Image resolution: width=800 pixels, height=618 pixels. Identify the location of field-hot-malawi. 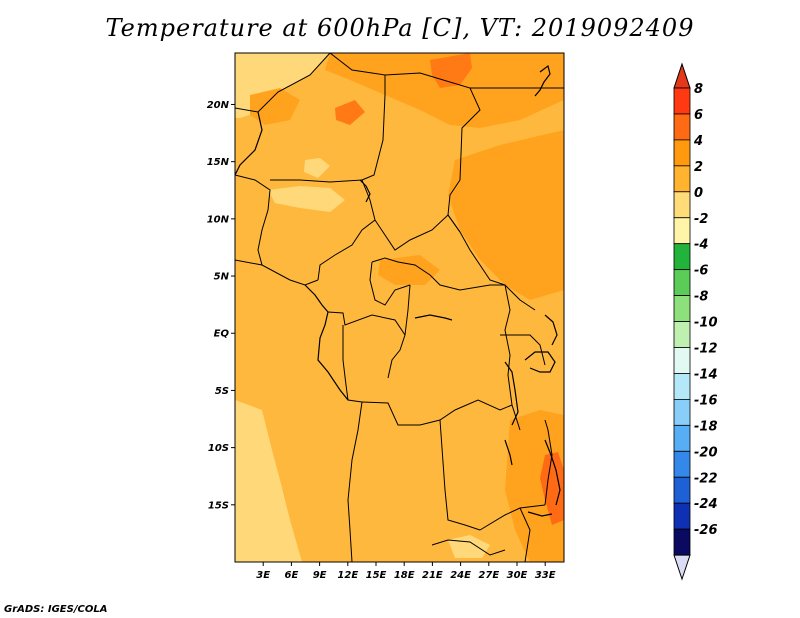
(552, 488).